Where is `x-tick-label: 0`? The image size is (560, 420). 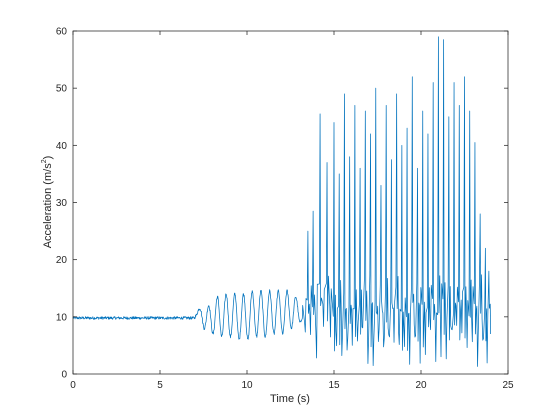
x-tick-label: 0 is located at coordinates (73, 385).